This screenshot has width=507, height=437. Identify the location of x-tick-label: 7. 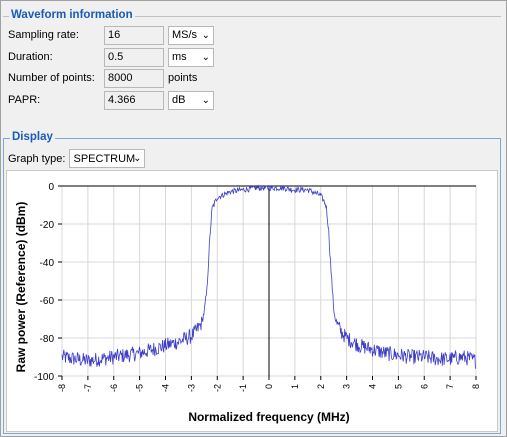
(450, 386).